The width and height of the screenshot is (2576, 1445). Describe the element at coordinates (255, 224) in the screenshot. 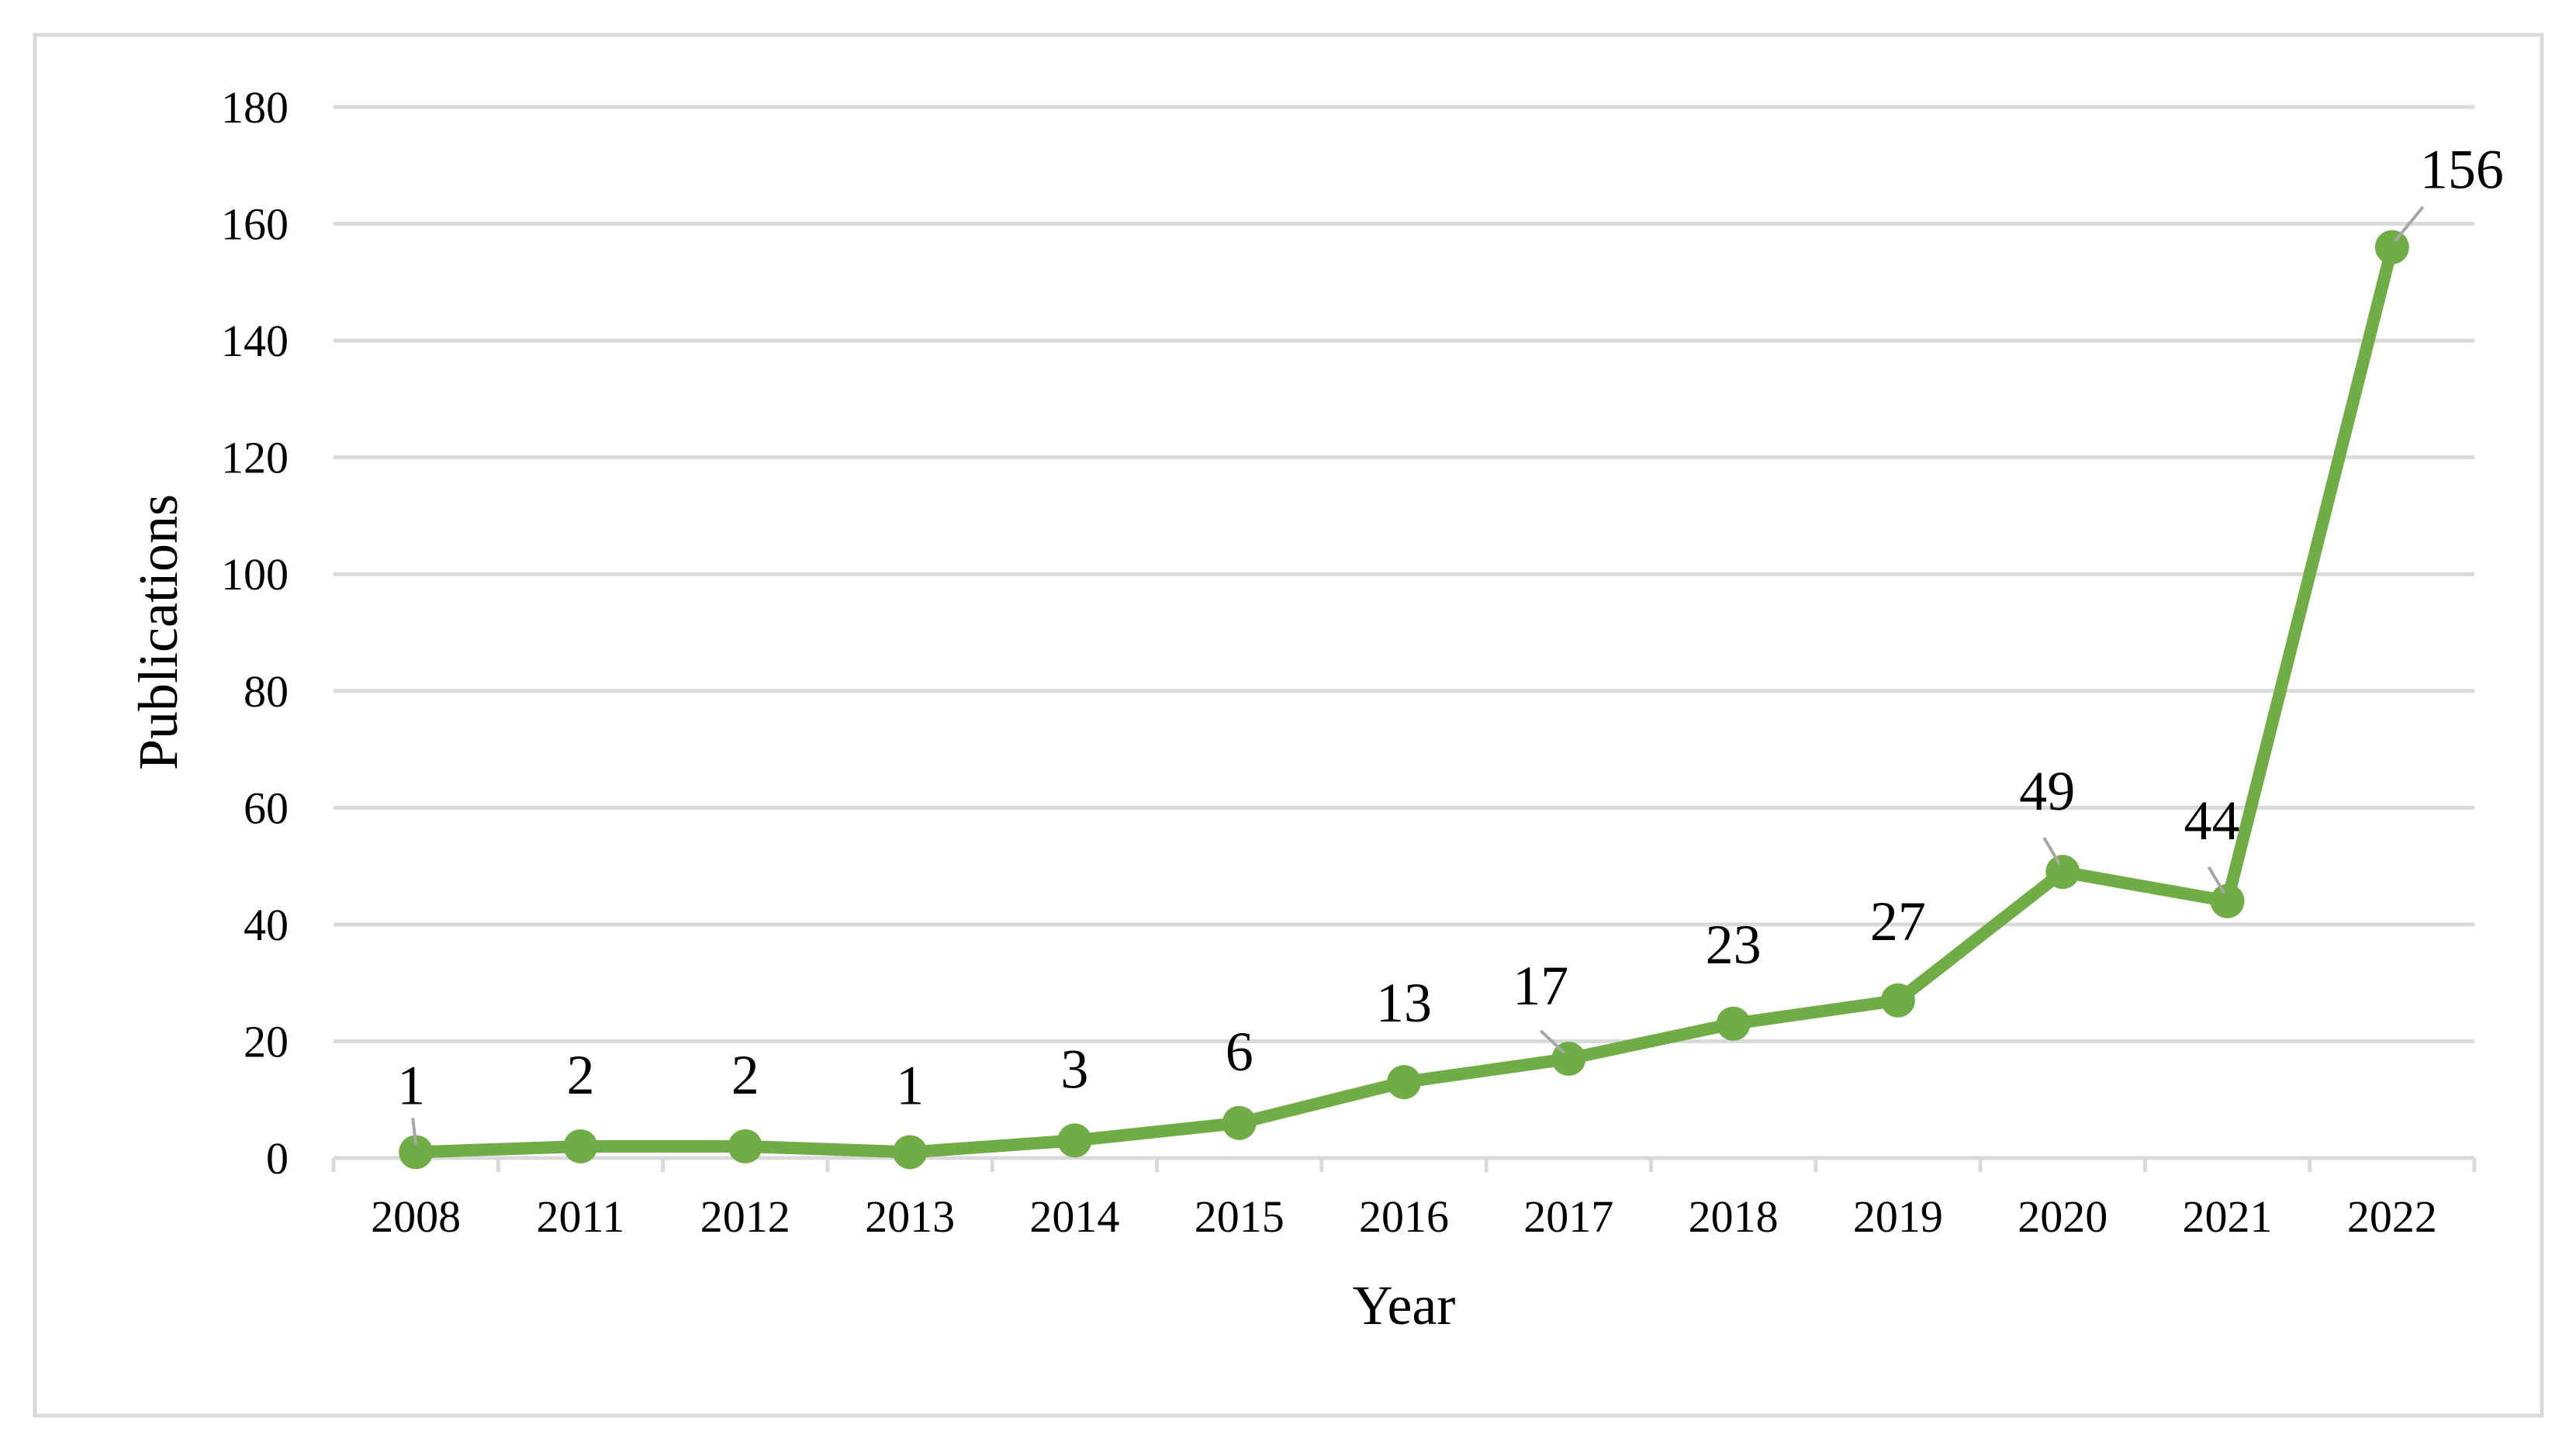

I see `y-tick-label: 160` at that location.